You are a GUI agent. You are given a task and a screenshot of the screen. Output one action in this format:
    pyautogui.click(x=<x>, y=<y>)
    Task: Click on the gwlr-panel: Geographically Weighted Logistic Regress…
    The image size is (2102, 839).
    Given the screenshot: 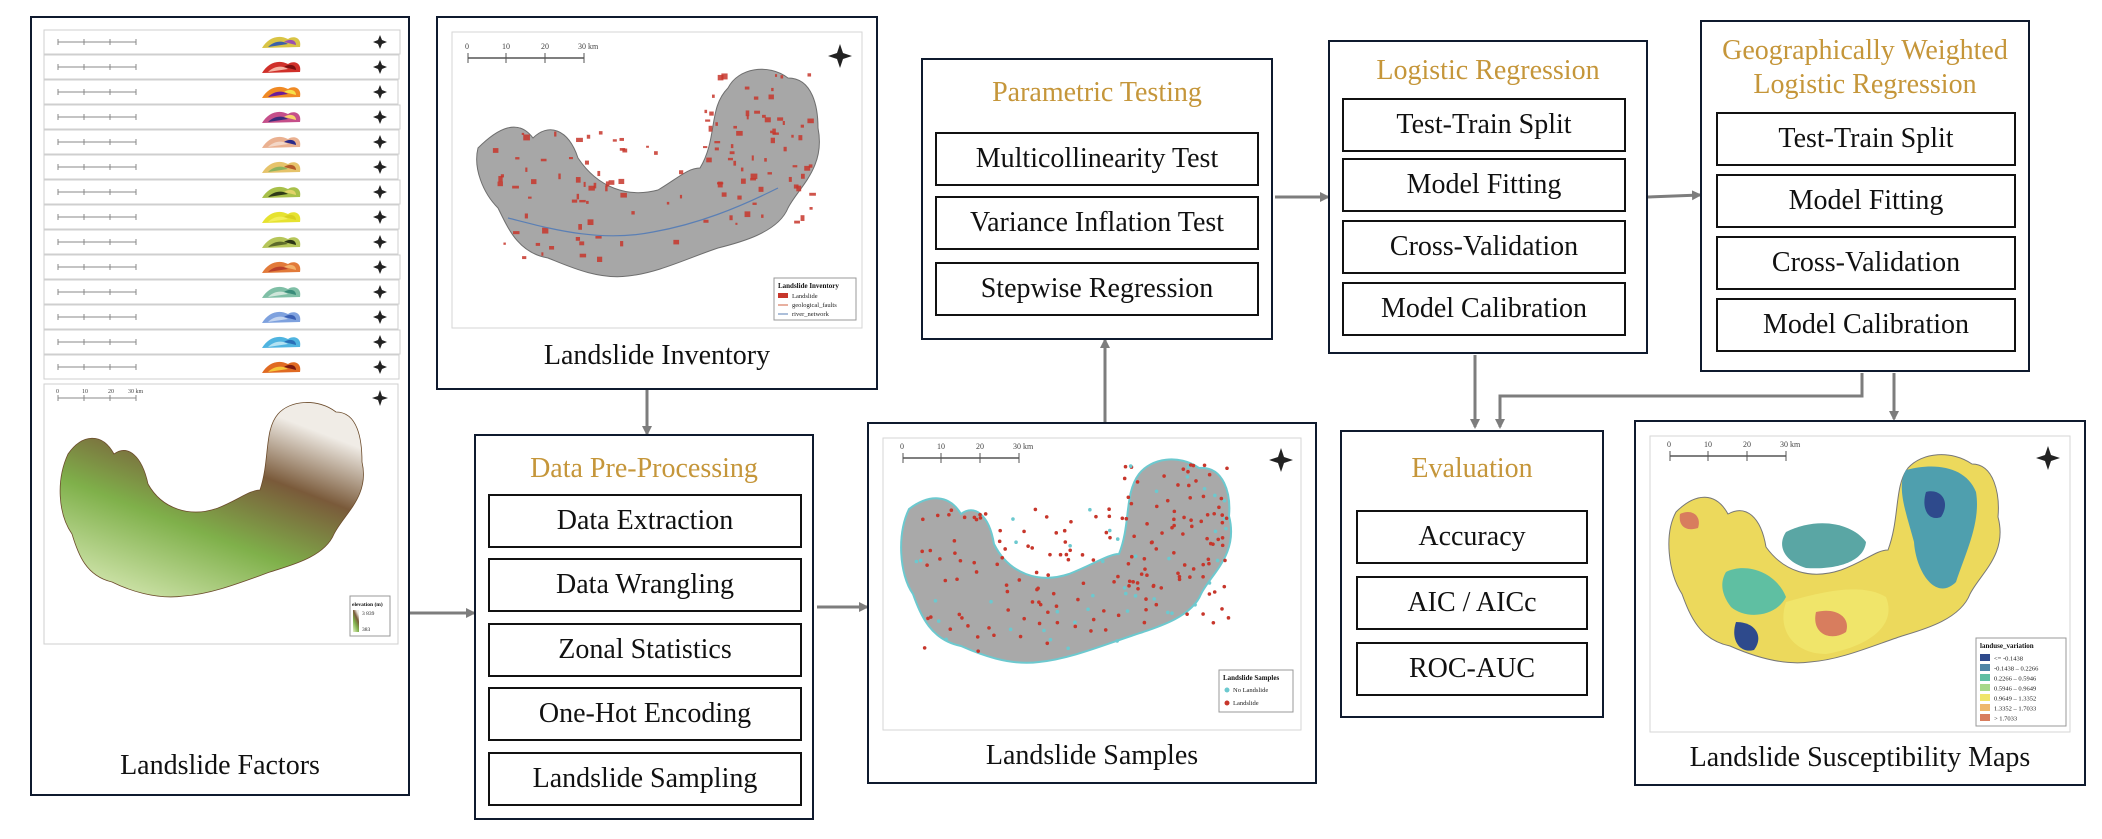 What is the action you would take?
    pyautogui.click(x=1865, y=196)
    